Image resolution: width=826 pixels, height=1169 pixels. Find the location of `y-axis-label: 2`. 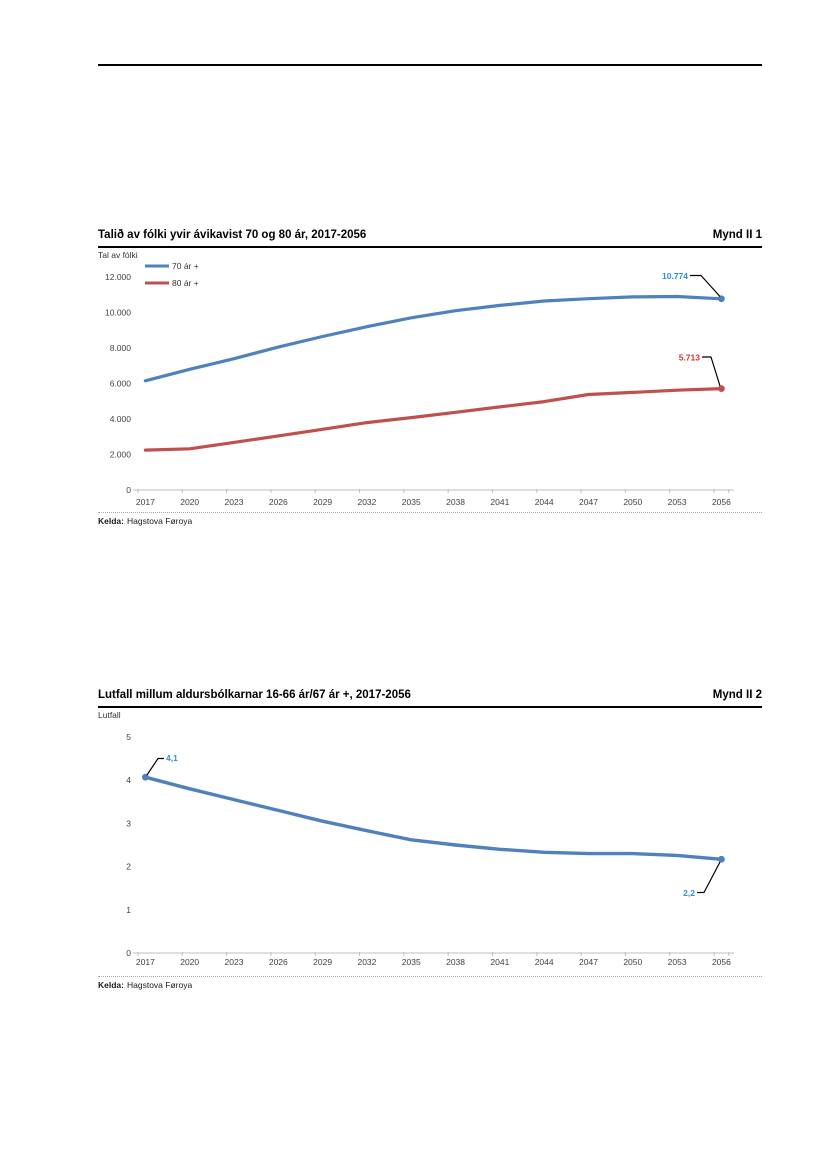

y-axis-label: 2 is located at coordinates (128, 867).